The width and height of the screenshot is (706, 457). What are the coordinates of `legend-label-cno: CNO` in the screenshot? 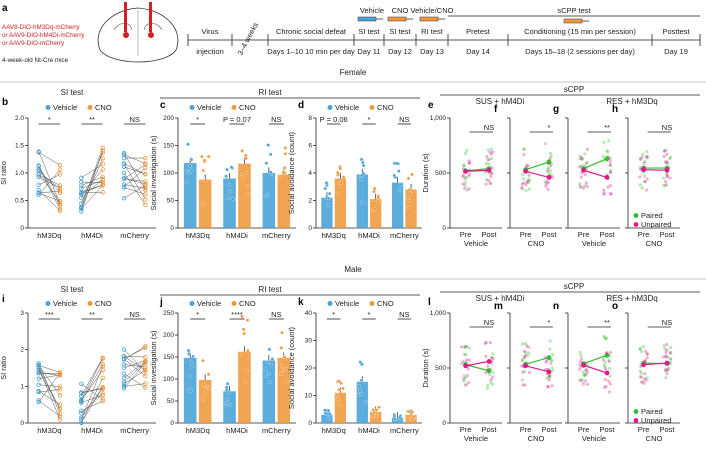 It's located at (103, 303).